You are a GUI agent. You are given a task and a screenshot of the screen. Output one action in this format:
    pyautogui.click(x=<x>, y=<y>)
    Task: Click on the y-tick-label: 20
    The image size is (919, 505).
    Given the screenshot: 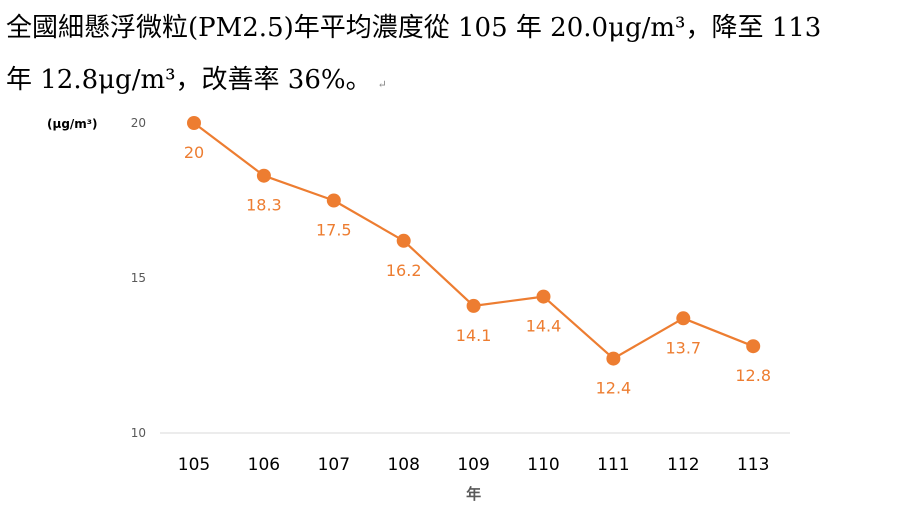 What is the action you would take?
    pyautogui.click(x=138, y=123)
    